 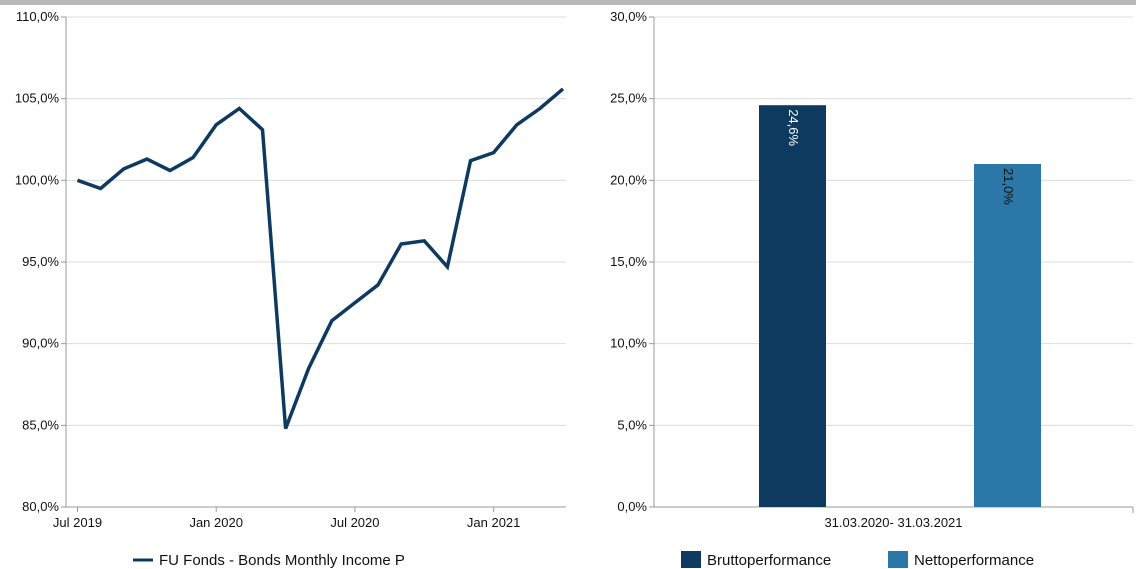 What do you see at coordinates (628, 98) in the screenshot?
I see `y-tick-label: 25,0%` at bounding box center [628, 98].